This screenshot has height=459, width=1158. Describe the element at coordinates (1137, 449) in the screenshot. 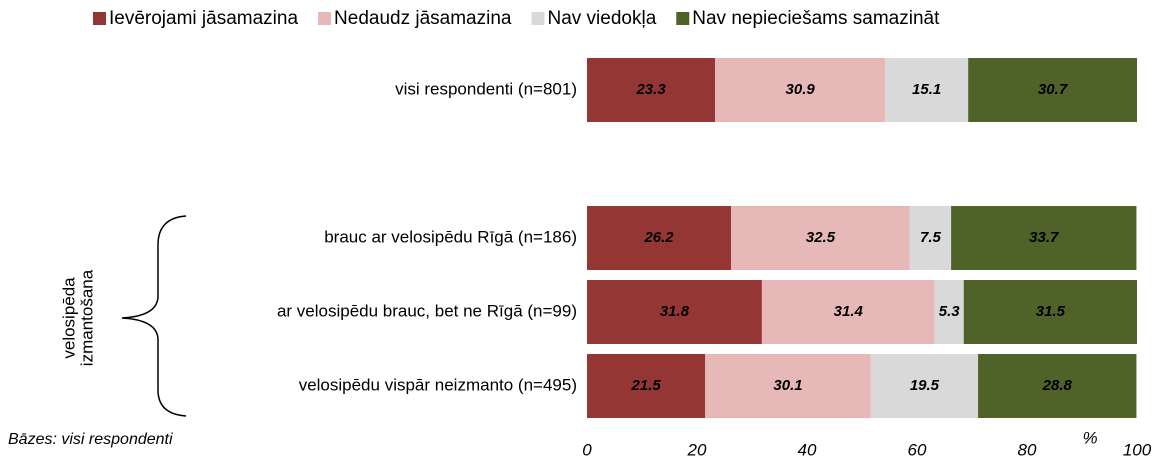

I see `x-tick-label: 100` at that location.